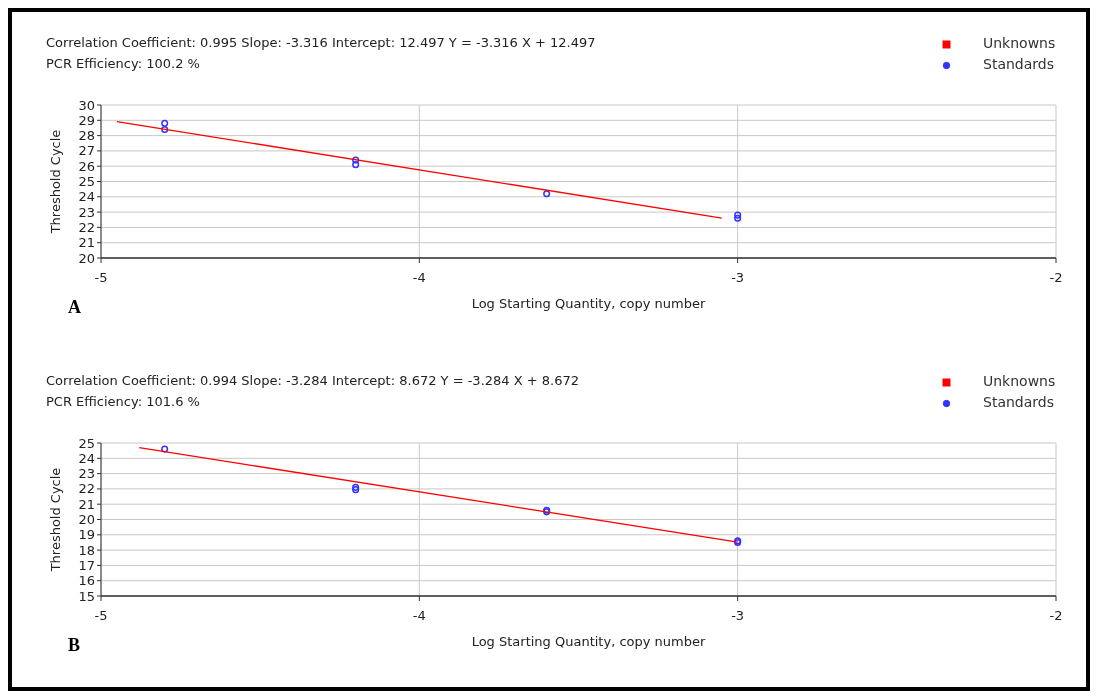 This screenshot has height=699, width=1098. What do you see at coordinates (321, 42) in the screenshot?
I see `text: Correlation Coefficient: 0.995 Slope: -3.316 Intercept: 12.497 Y = -3.316 X + 12.497` at bounding box center [321, 42].